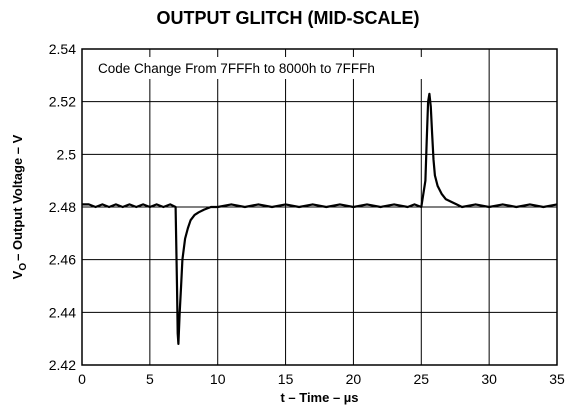 This screenshot has height=411, width=576. I want to click on x-axis-label: t – Time – µs, so click(319, 397).